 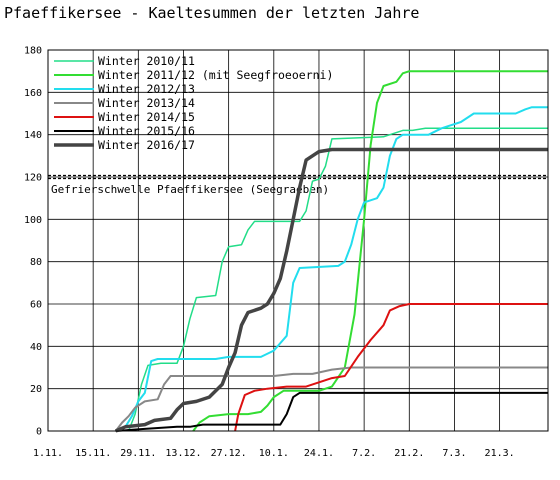 What do you see at coordinates (33, 93) in the screenshot?
I see `y-tick-label: 160` at bounding box center [33, 93].